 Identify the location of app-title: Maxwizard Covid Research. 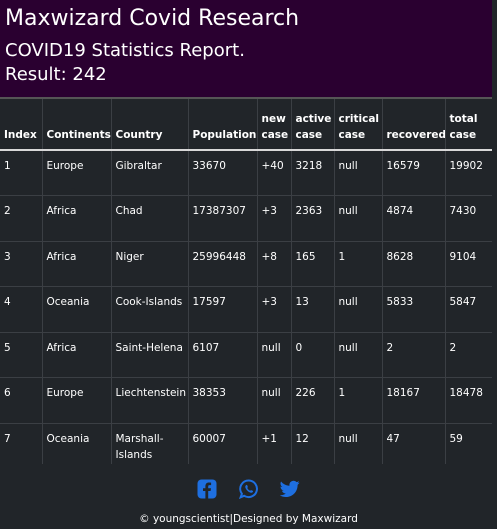
(152, 18).